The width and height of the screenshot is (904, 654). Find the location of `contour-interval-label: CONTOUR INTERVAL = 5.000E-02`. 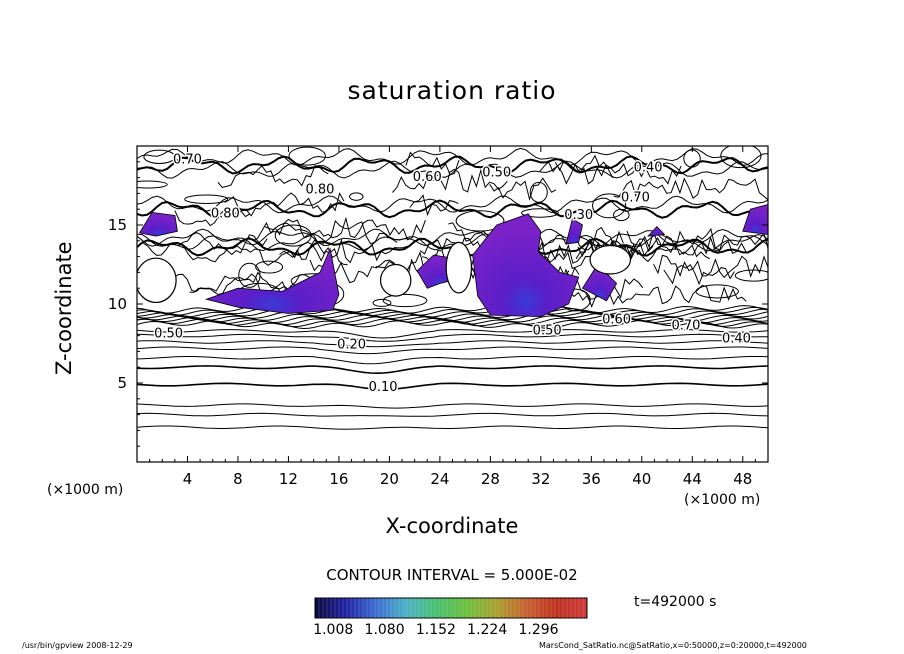

contour-interval-label: CONTOUR INTERVAL = 5.000E-02 is located at coordinates (452, 575).